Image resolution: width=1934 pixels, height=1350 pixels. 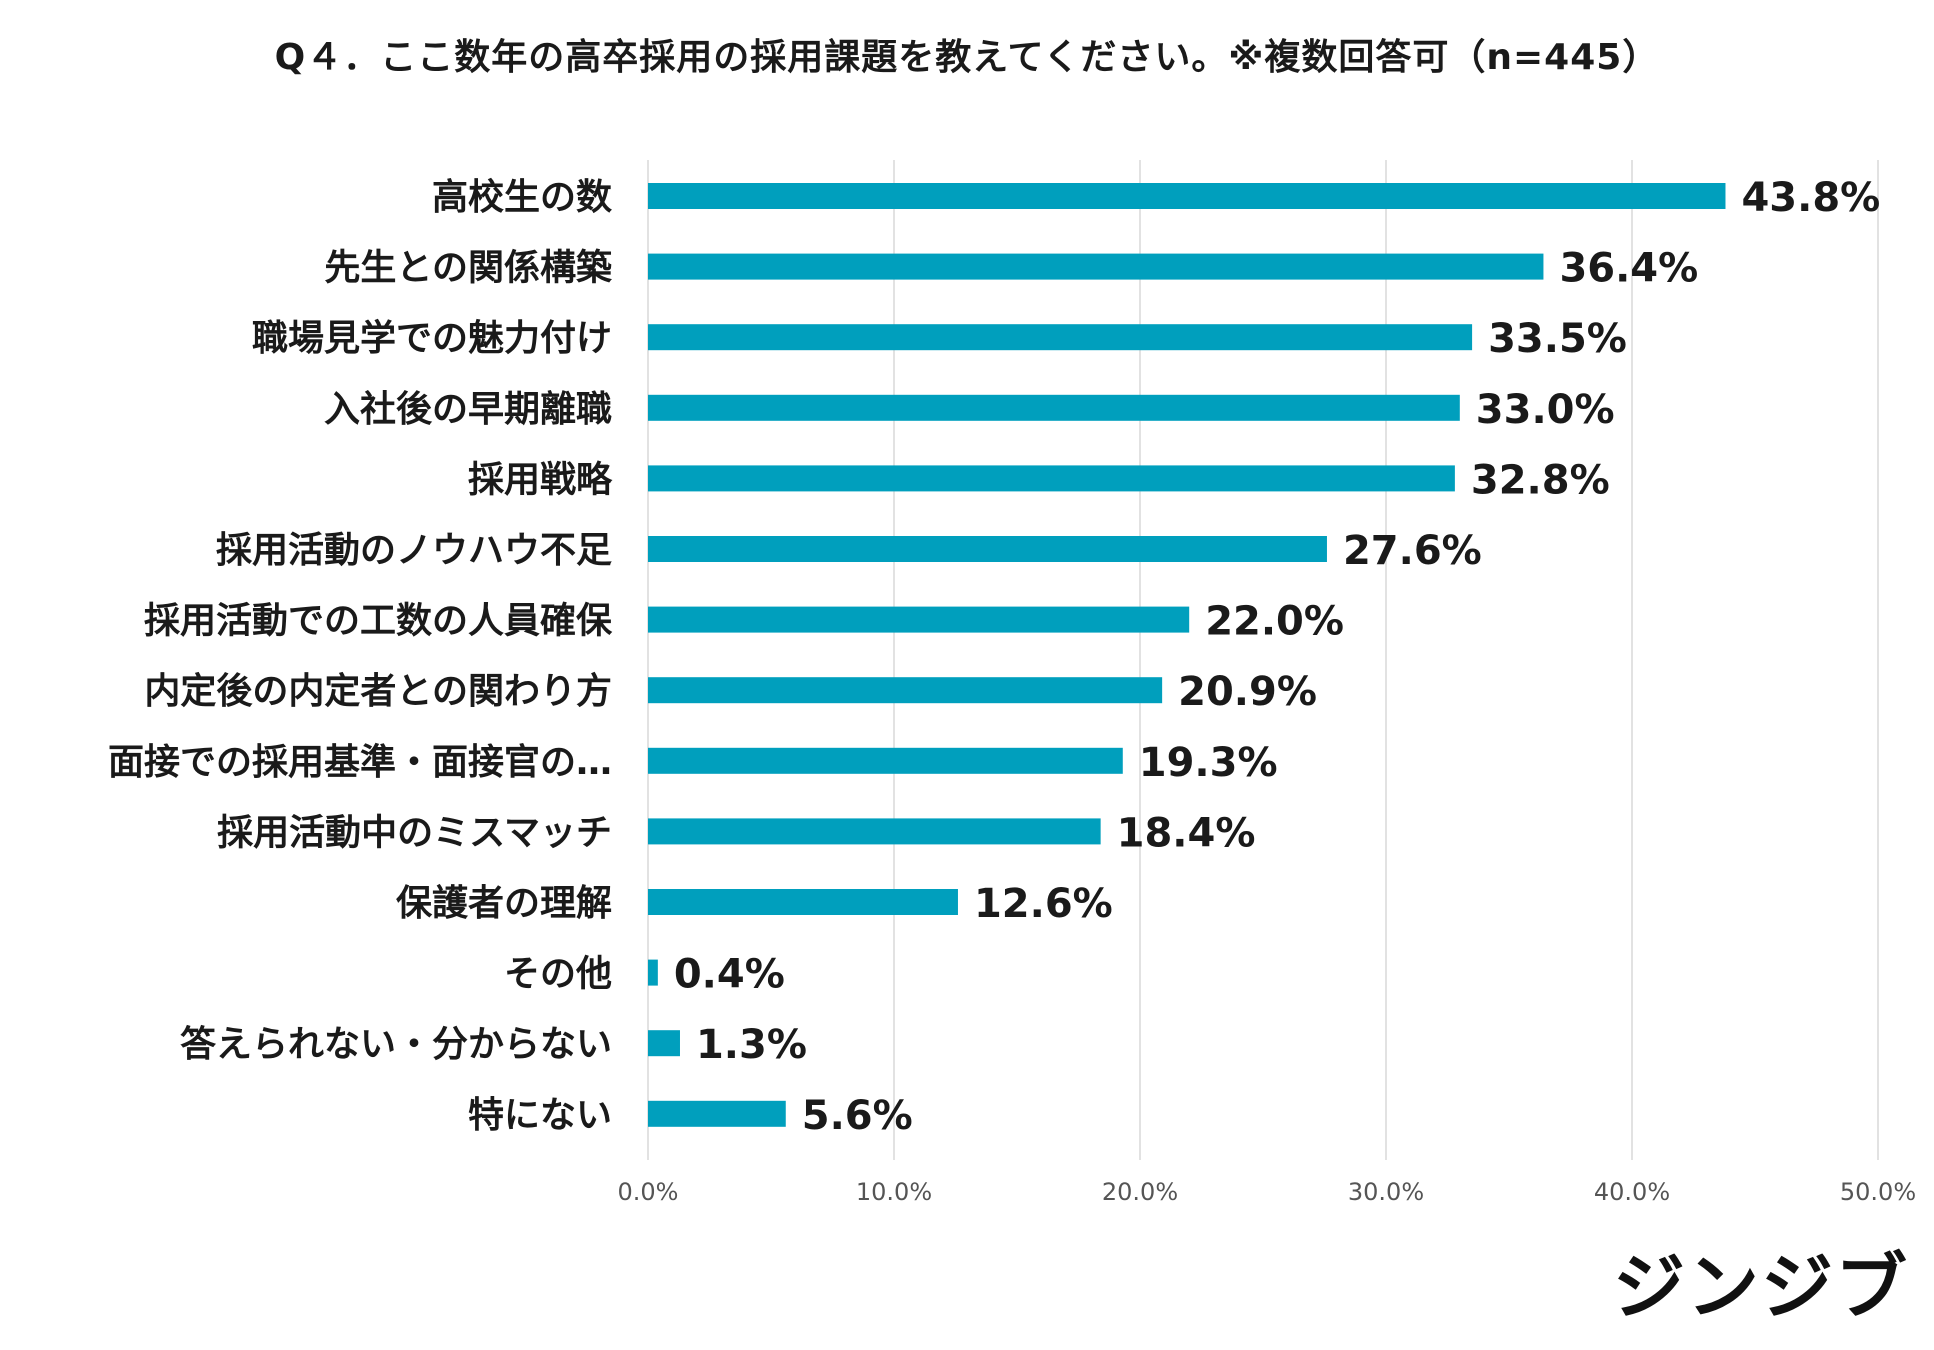 What do you see at coordinates (1540, 480) in the screenshot?
I see `value-label: 32.8%` at bounding box center [1540, 480].